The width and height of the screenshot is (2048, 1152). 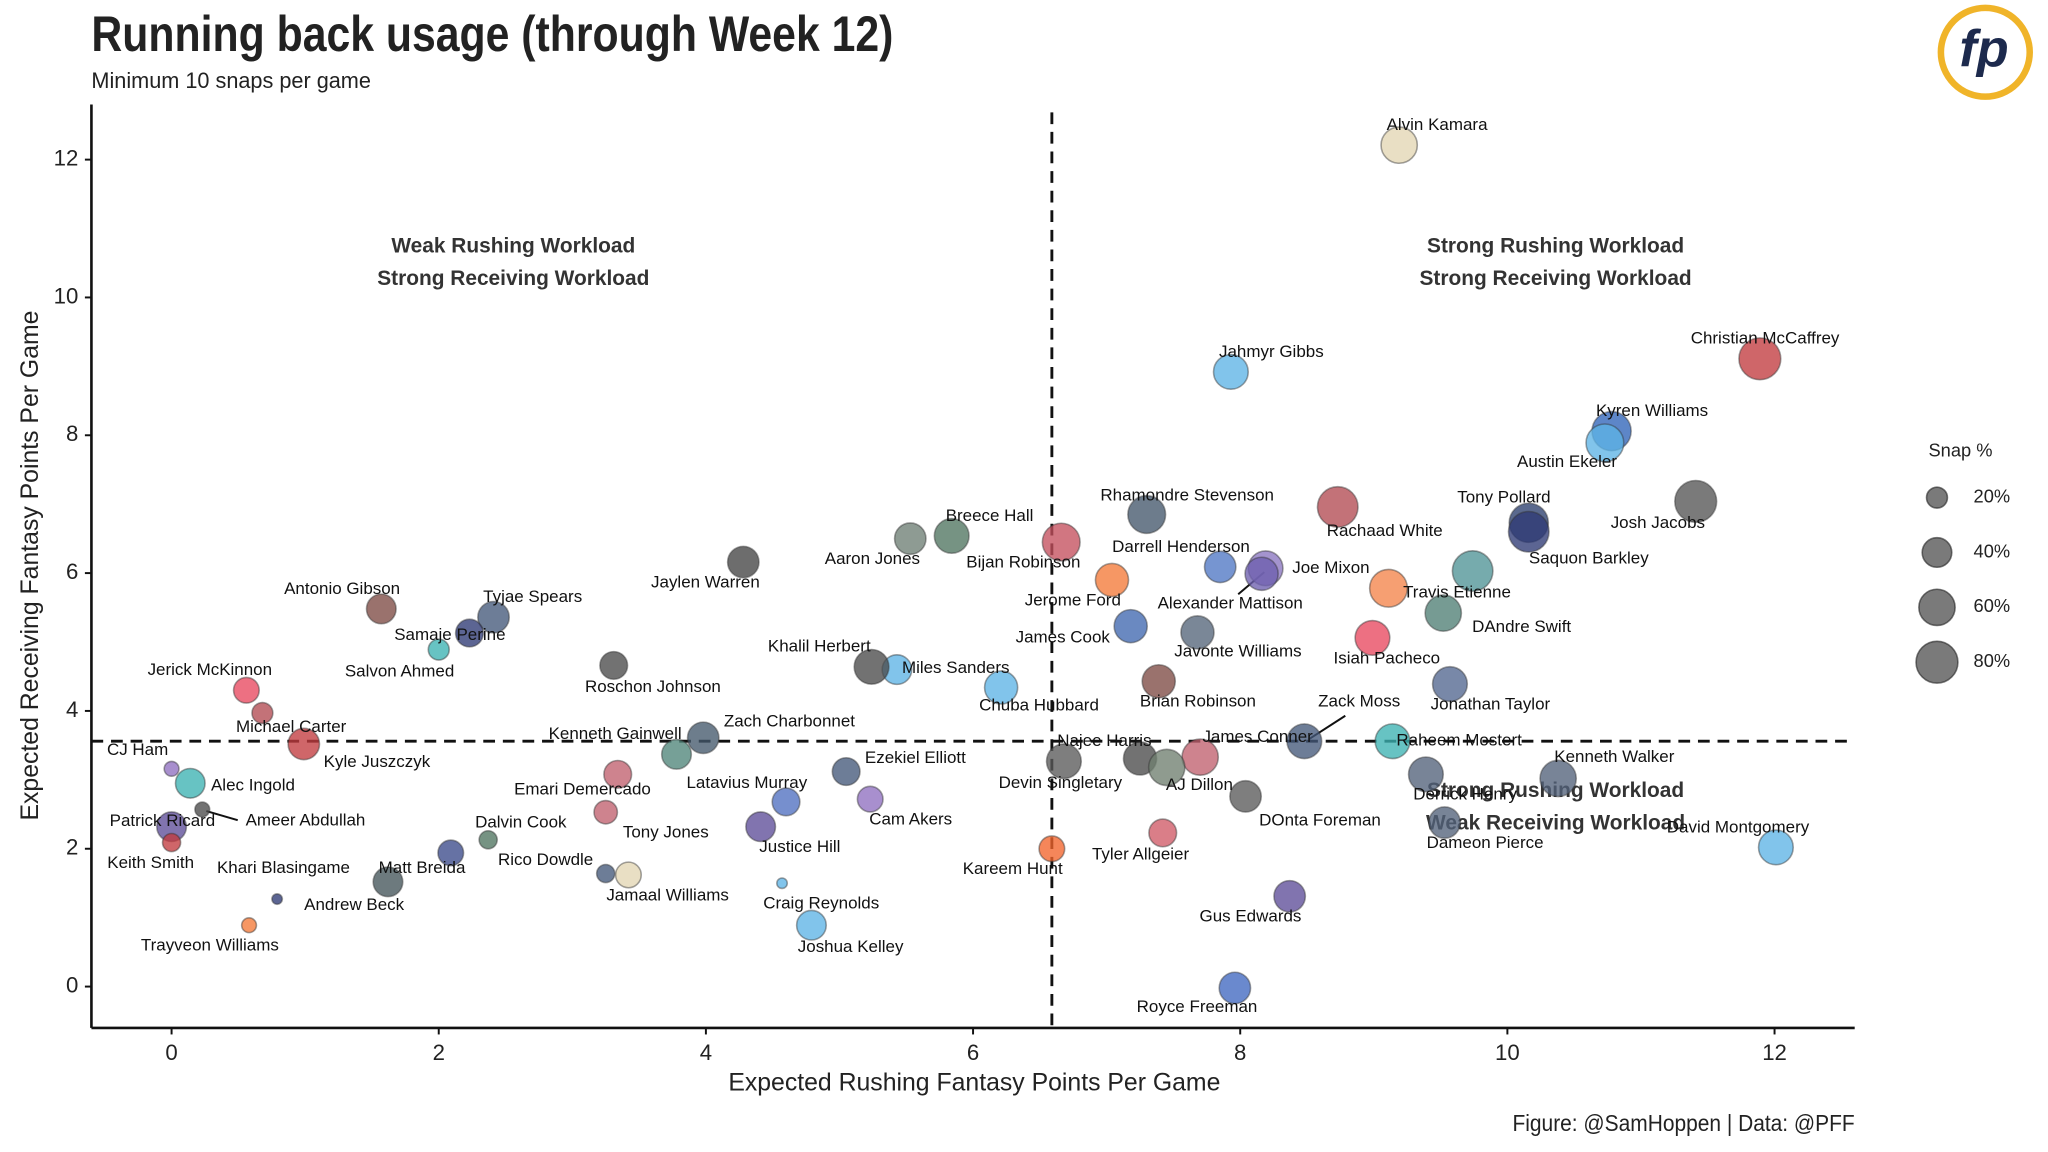 What do you see at coordinates (706, 1052) in the screenshot?
I see `x-tick-label: 4` at bounding box center [706, 1052].